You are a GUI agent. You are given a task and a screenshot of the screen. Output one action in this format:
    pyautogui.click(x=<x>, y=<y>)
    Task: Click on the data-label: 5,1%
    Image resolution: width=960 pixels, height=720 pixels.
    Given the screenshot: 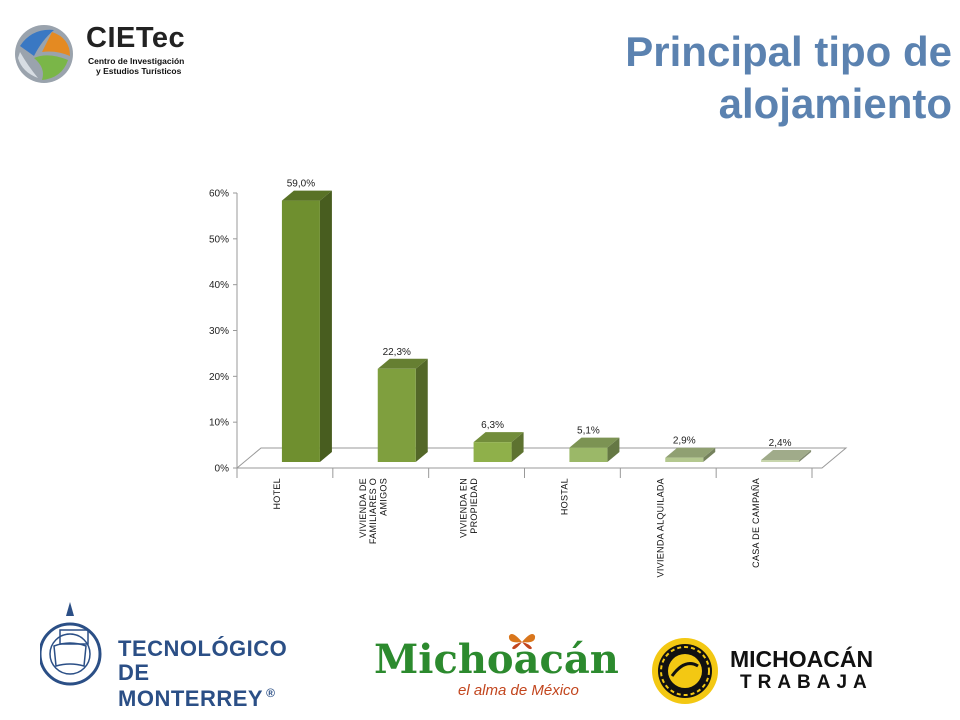 What is the action you would take?
    pyautogui.click(x=588, y=431)
    